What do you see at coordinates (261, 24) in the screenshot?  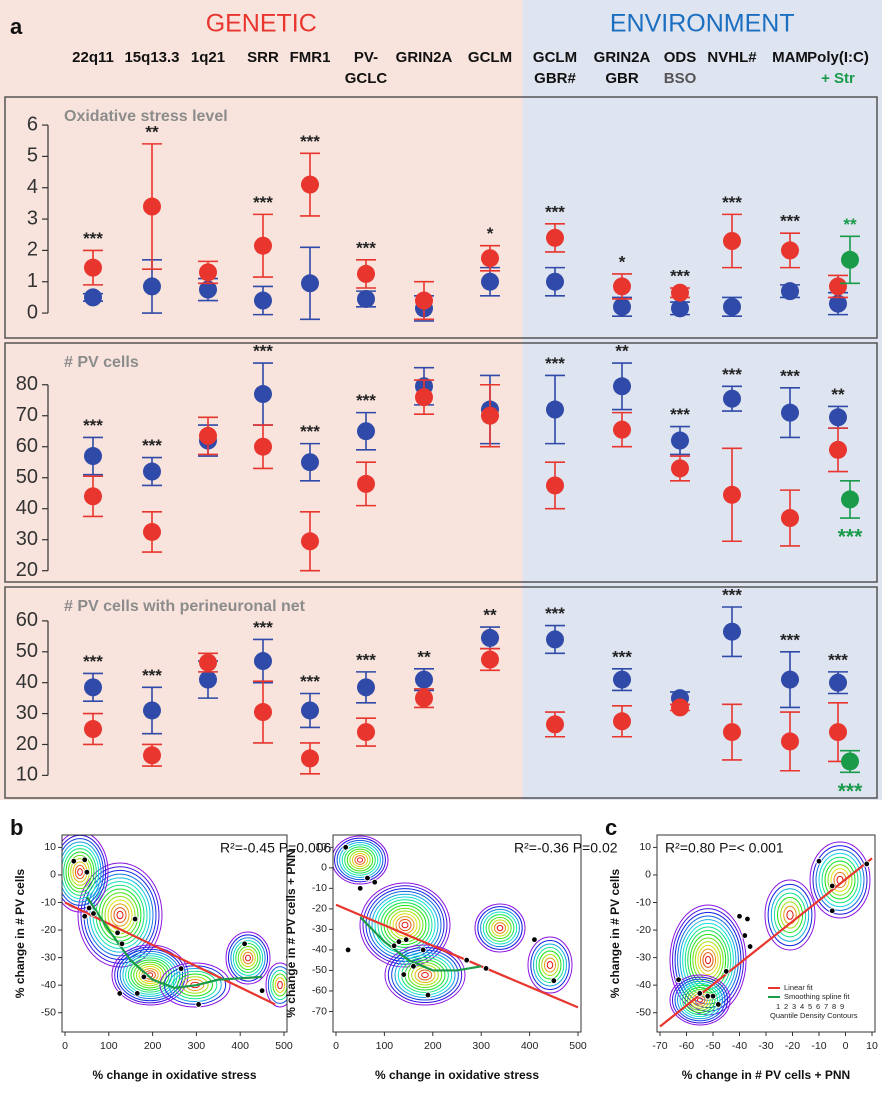 I see `group-label: GENETIC` at bounding box center [261, 24].